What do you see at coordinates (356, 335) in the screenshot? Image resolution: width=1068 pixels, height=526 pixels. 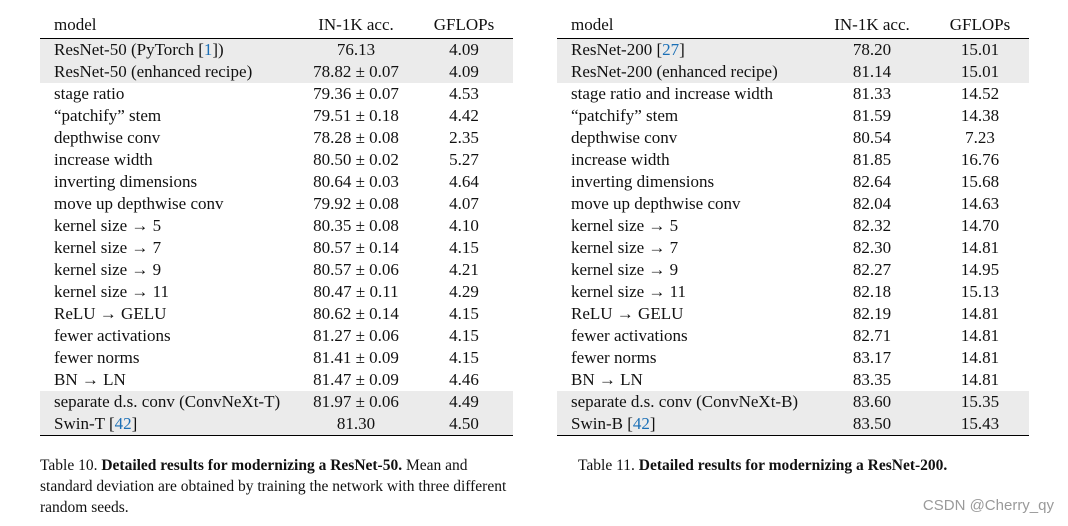 I see `cell-acc: 81.27 ± 0.06` at bounding box center [356, 335].